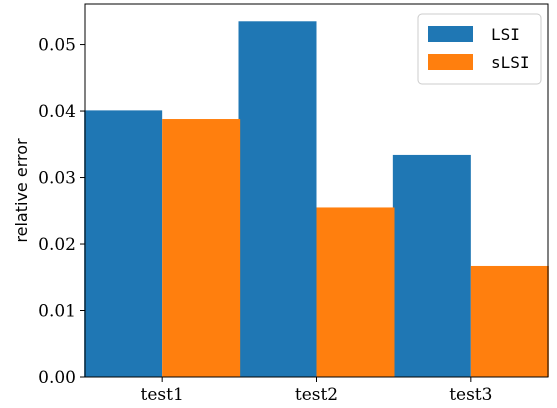 Image resolution: width=557 pixels, height=408 pixels. Describe the element at coordinates (57, 46) in the screenshot. I see `y-tick-label: 0.05` at that location.